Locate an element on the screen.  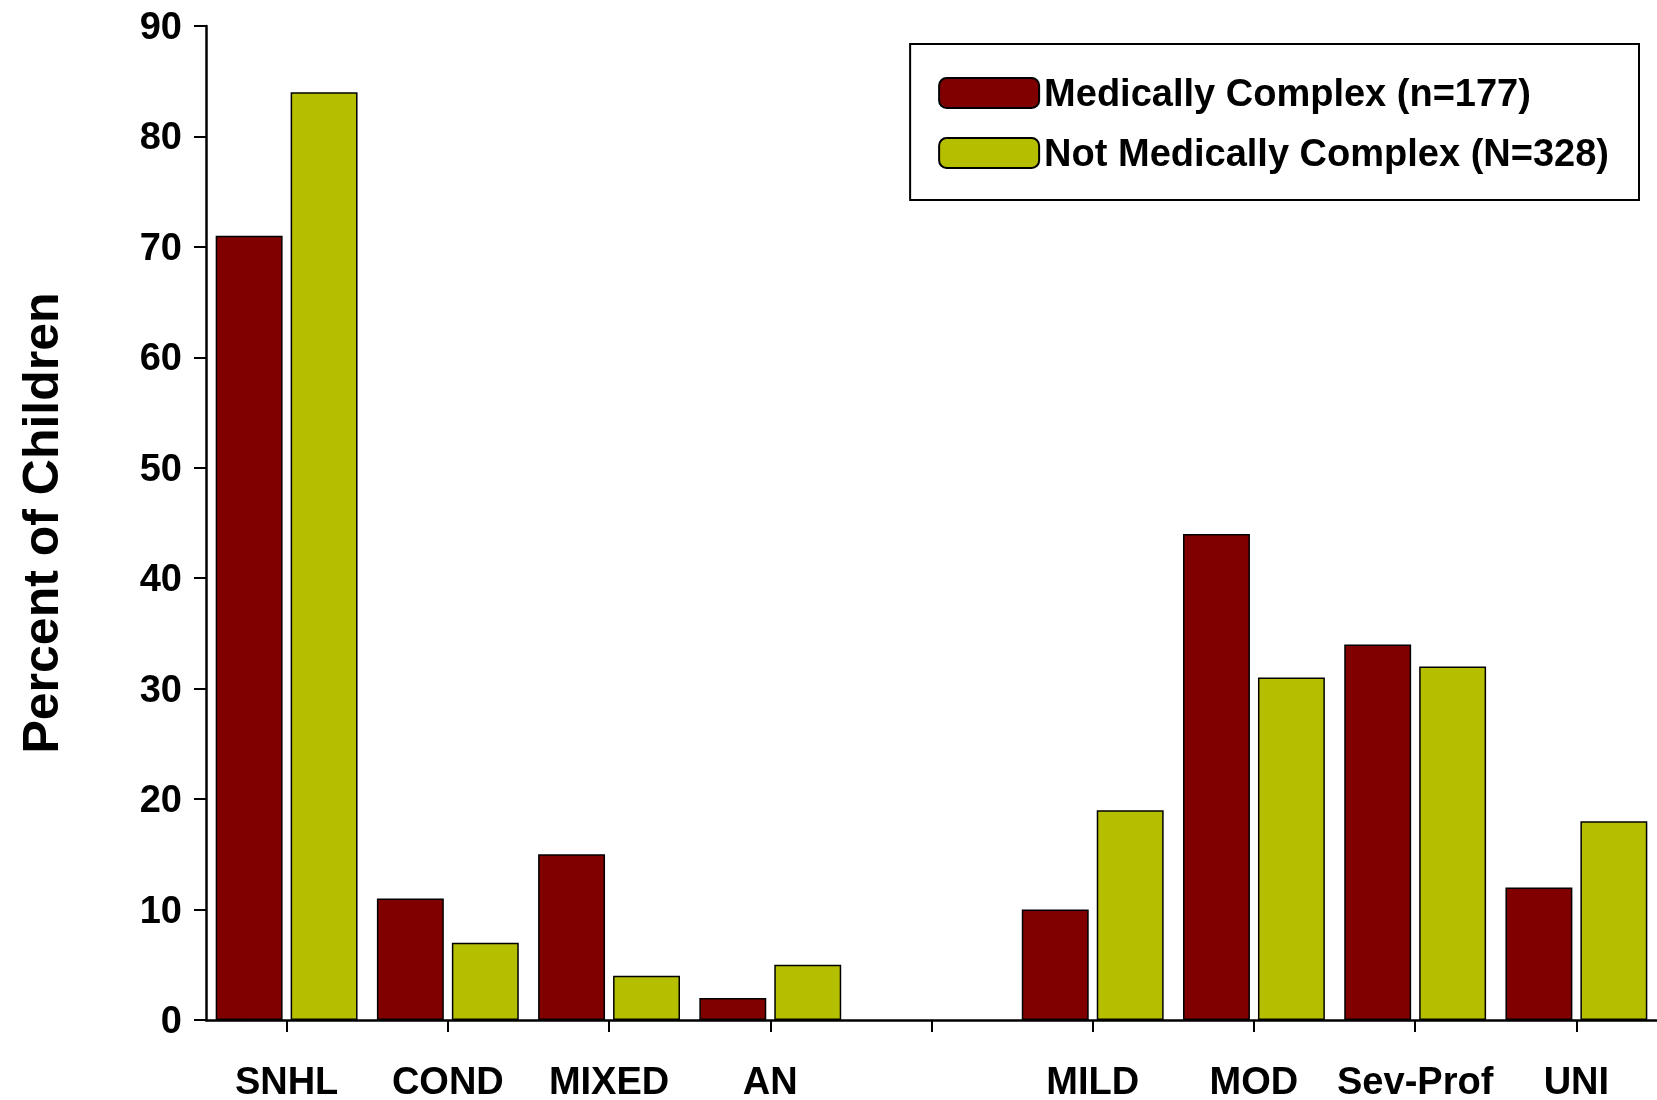
x-tick-label: COND is located at coordinates (447, 1080).